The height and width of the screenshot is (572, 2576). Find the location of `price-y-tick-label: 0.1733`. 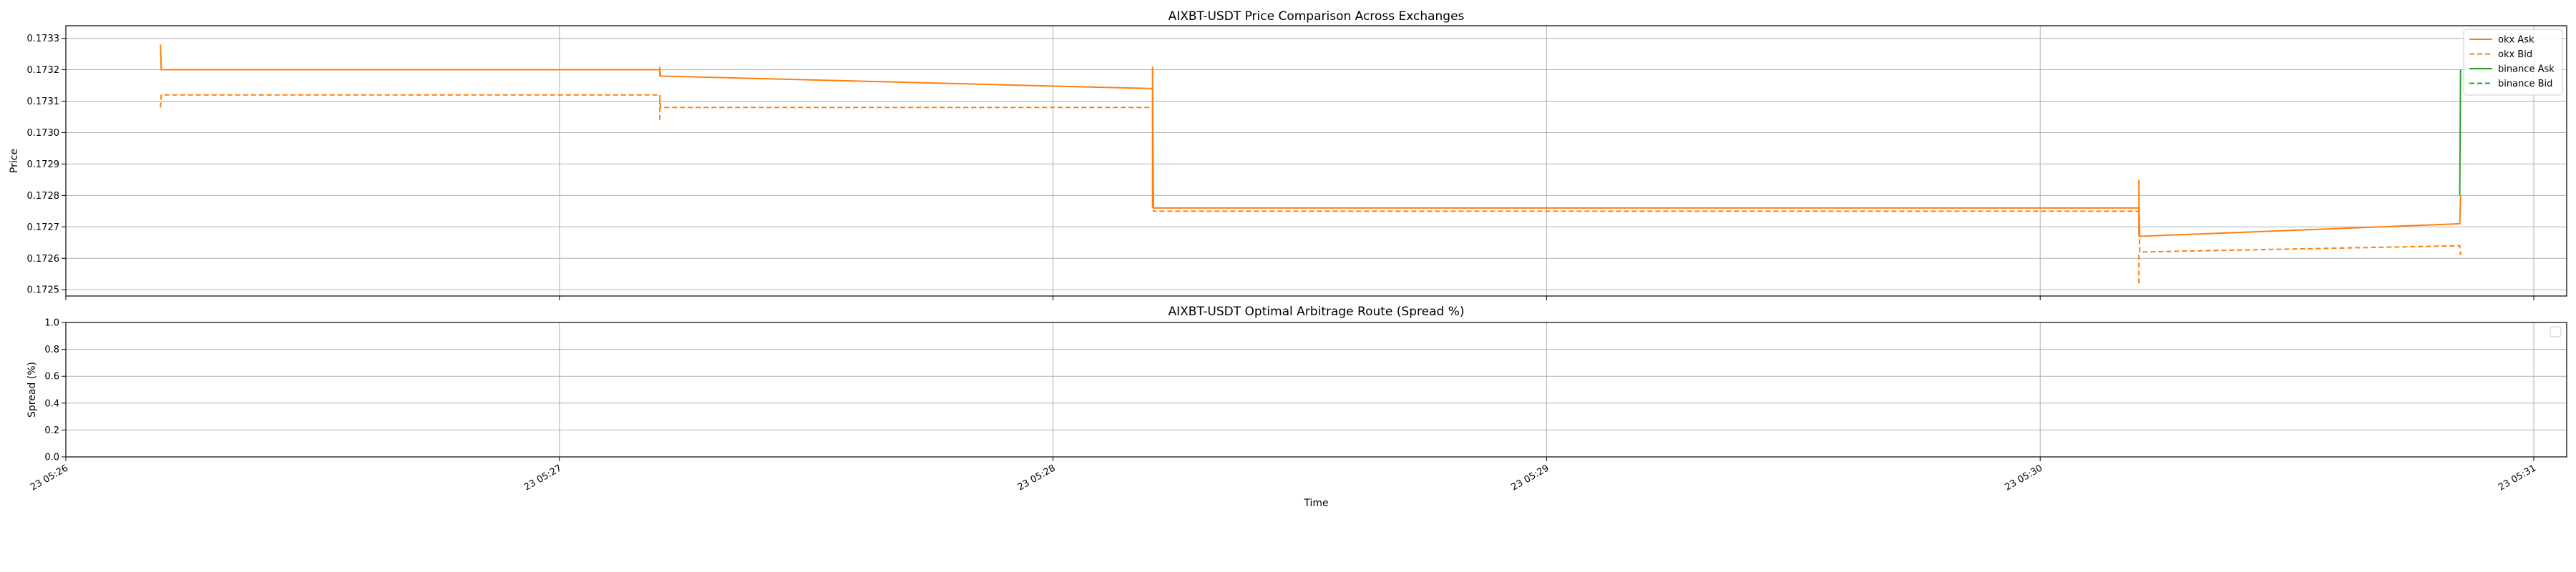

price-y-tick-label: 0.1733 is located at coordinates (43, 39).